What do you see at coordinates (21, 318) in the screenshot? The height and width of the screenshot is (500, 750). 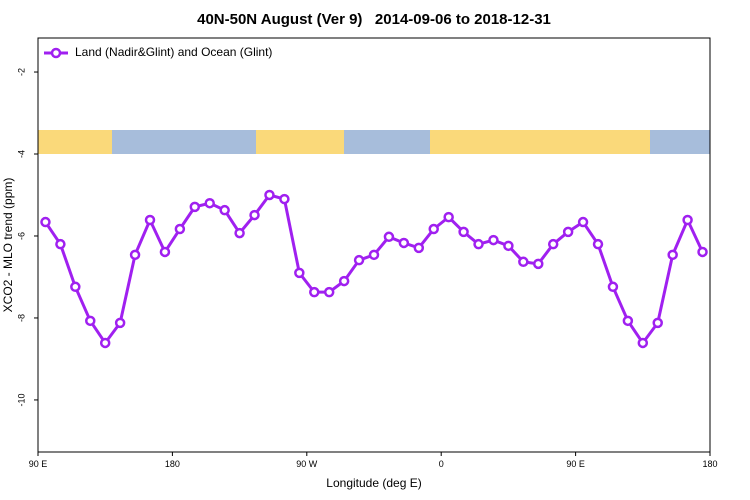 I see `y-tick-label: -8` at bounding box center [21, 318].